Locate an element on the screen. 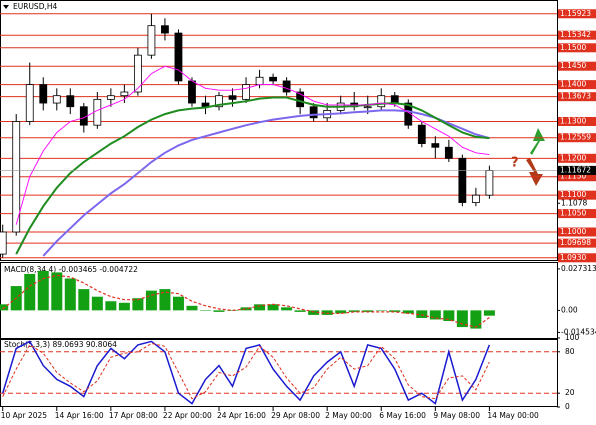 The image size is (596, 425). y-tick-label: 100 is located at coordinates (572, 337).